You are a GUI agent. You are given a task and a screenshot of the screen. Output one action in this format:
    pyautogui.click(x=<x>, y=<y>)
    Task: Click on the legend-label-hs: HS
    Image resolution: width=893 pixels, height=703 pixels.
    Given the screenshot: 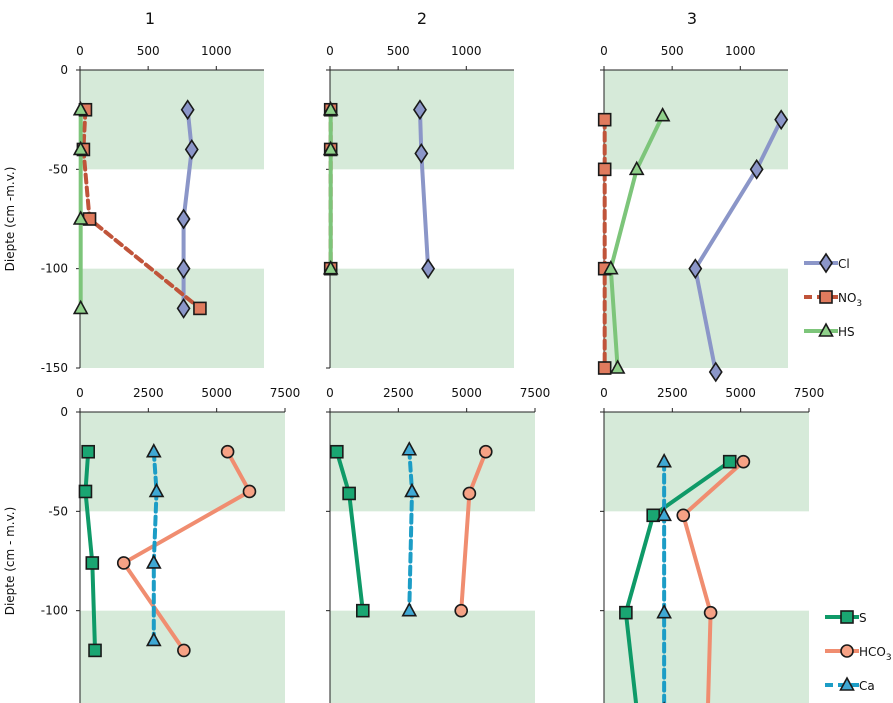 What is the action you would take?
    pyautogui.click(x=846, y=332)
    